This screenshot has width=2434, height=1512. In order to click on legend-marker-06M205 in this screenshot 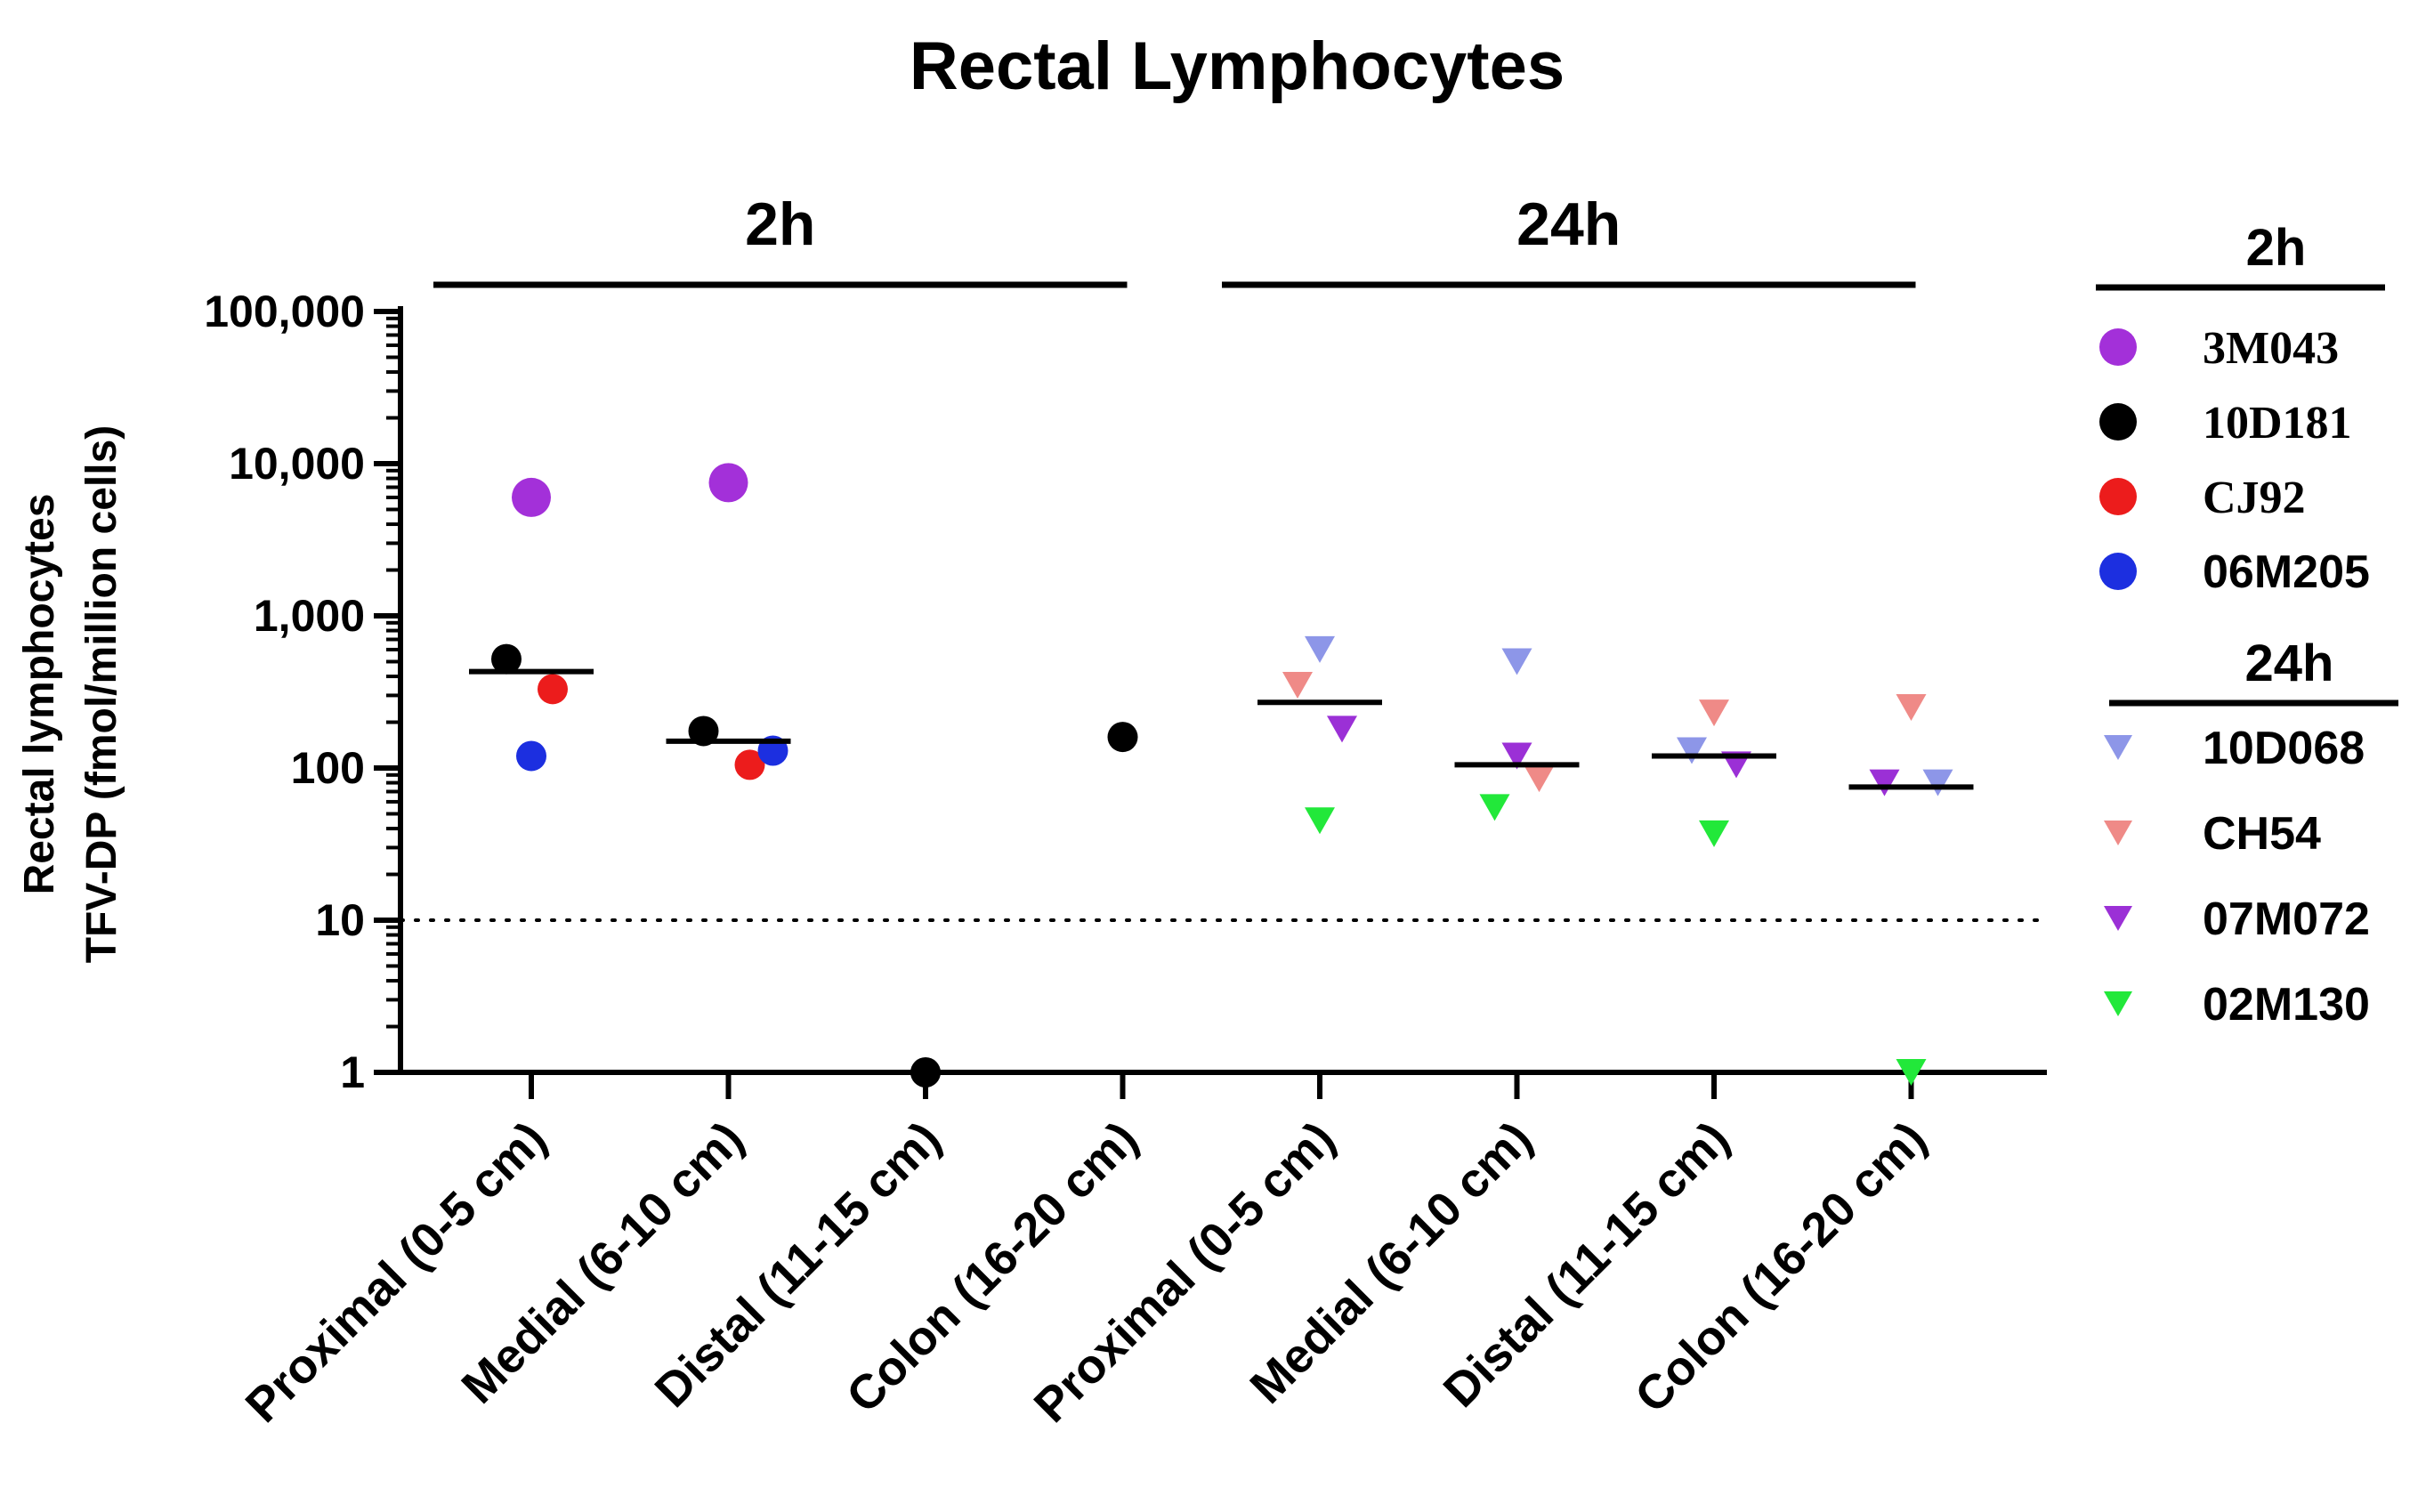, I will do `click(2118, 571)`.